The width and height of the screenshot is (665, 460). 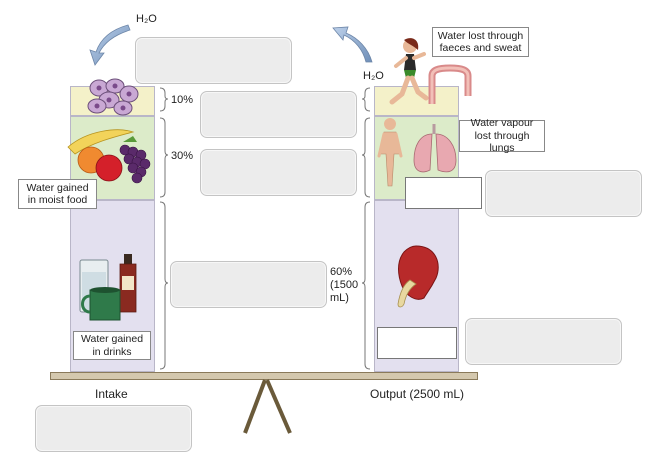 What do you see at coordinates (278, 172) in the screenshot?
I see `answer-box-30-percent` at bounding box center [278, 172].